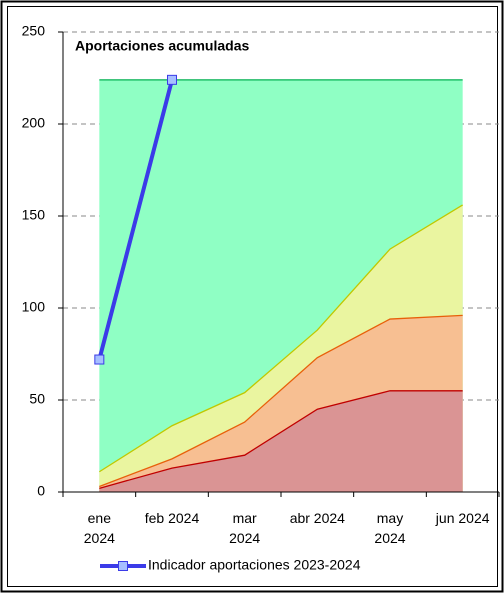 The width and height of the screenshot is (504, 593). I want to click on y-tick-label: 200, so click(34, 123).